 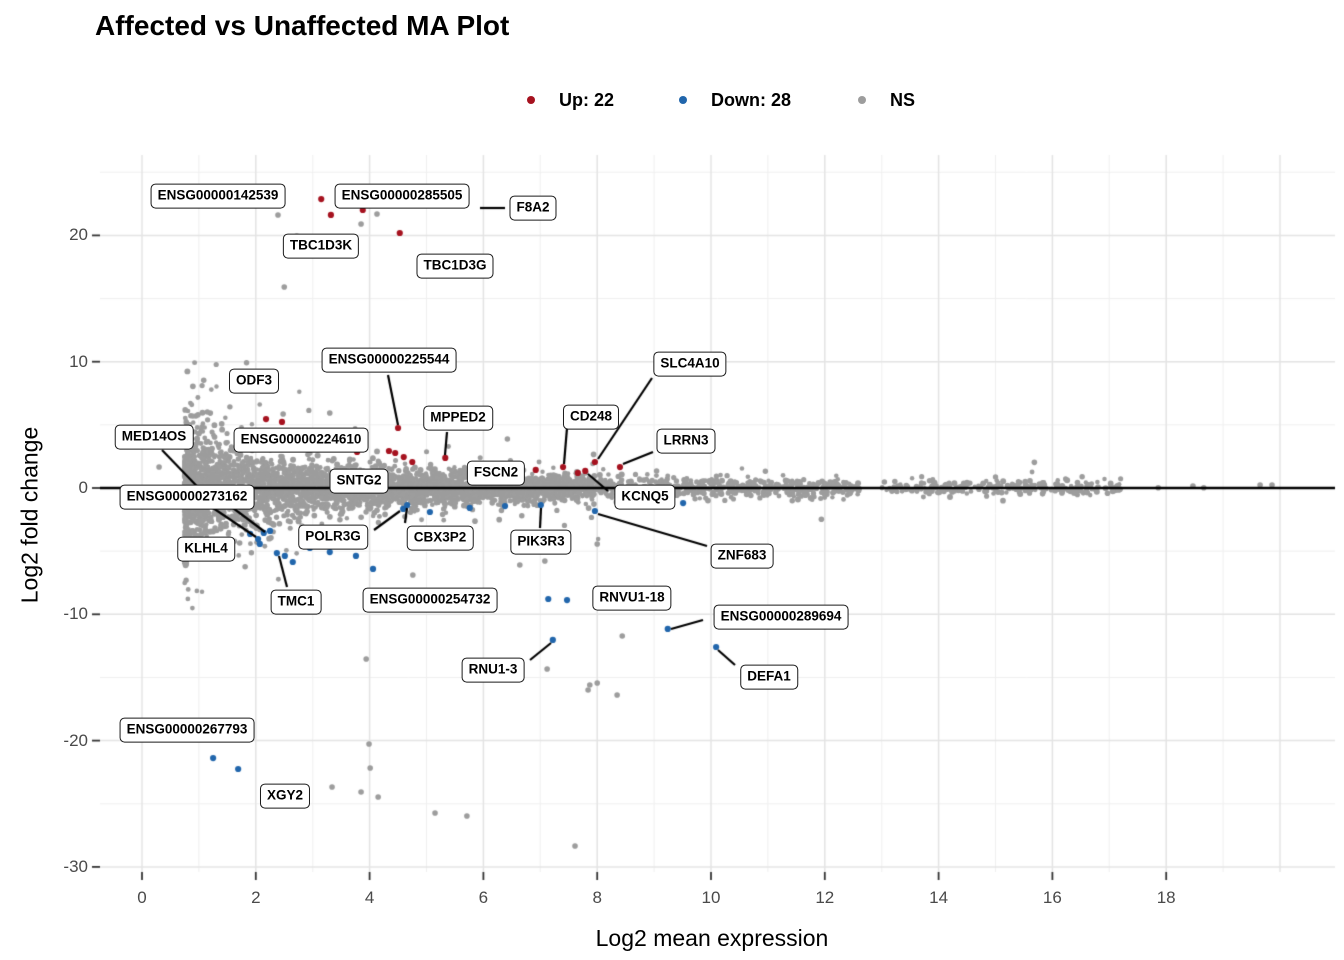 What do you see at coordinates (75, 866) in the screenshot?
I see `y-tick-label: -30` at bounding box center [75, 866].